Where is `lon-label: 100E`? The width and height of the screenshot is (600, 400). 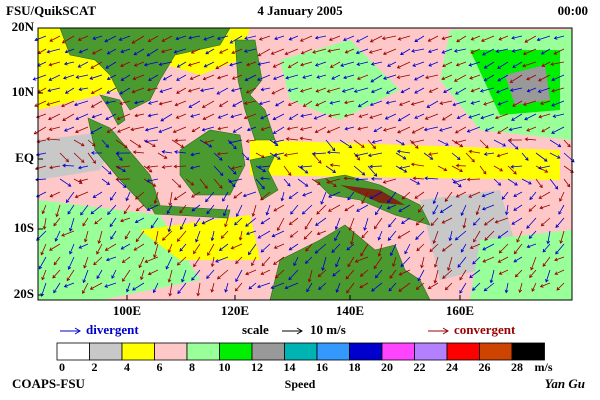
lon-label: 100E is located at coordinates (127, 310).